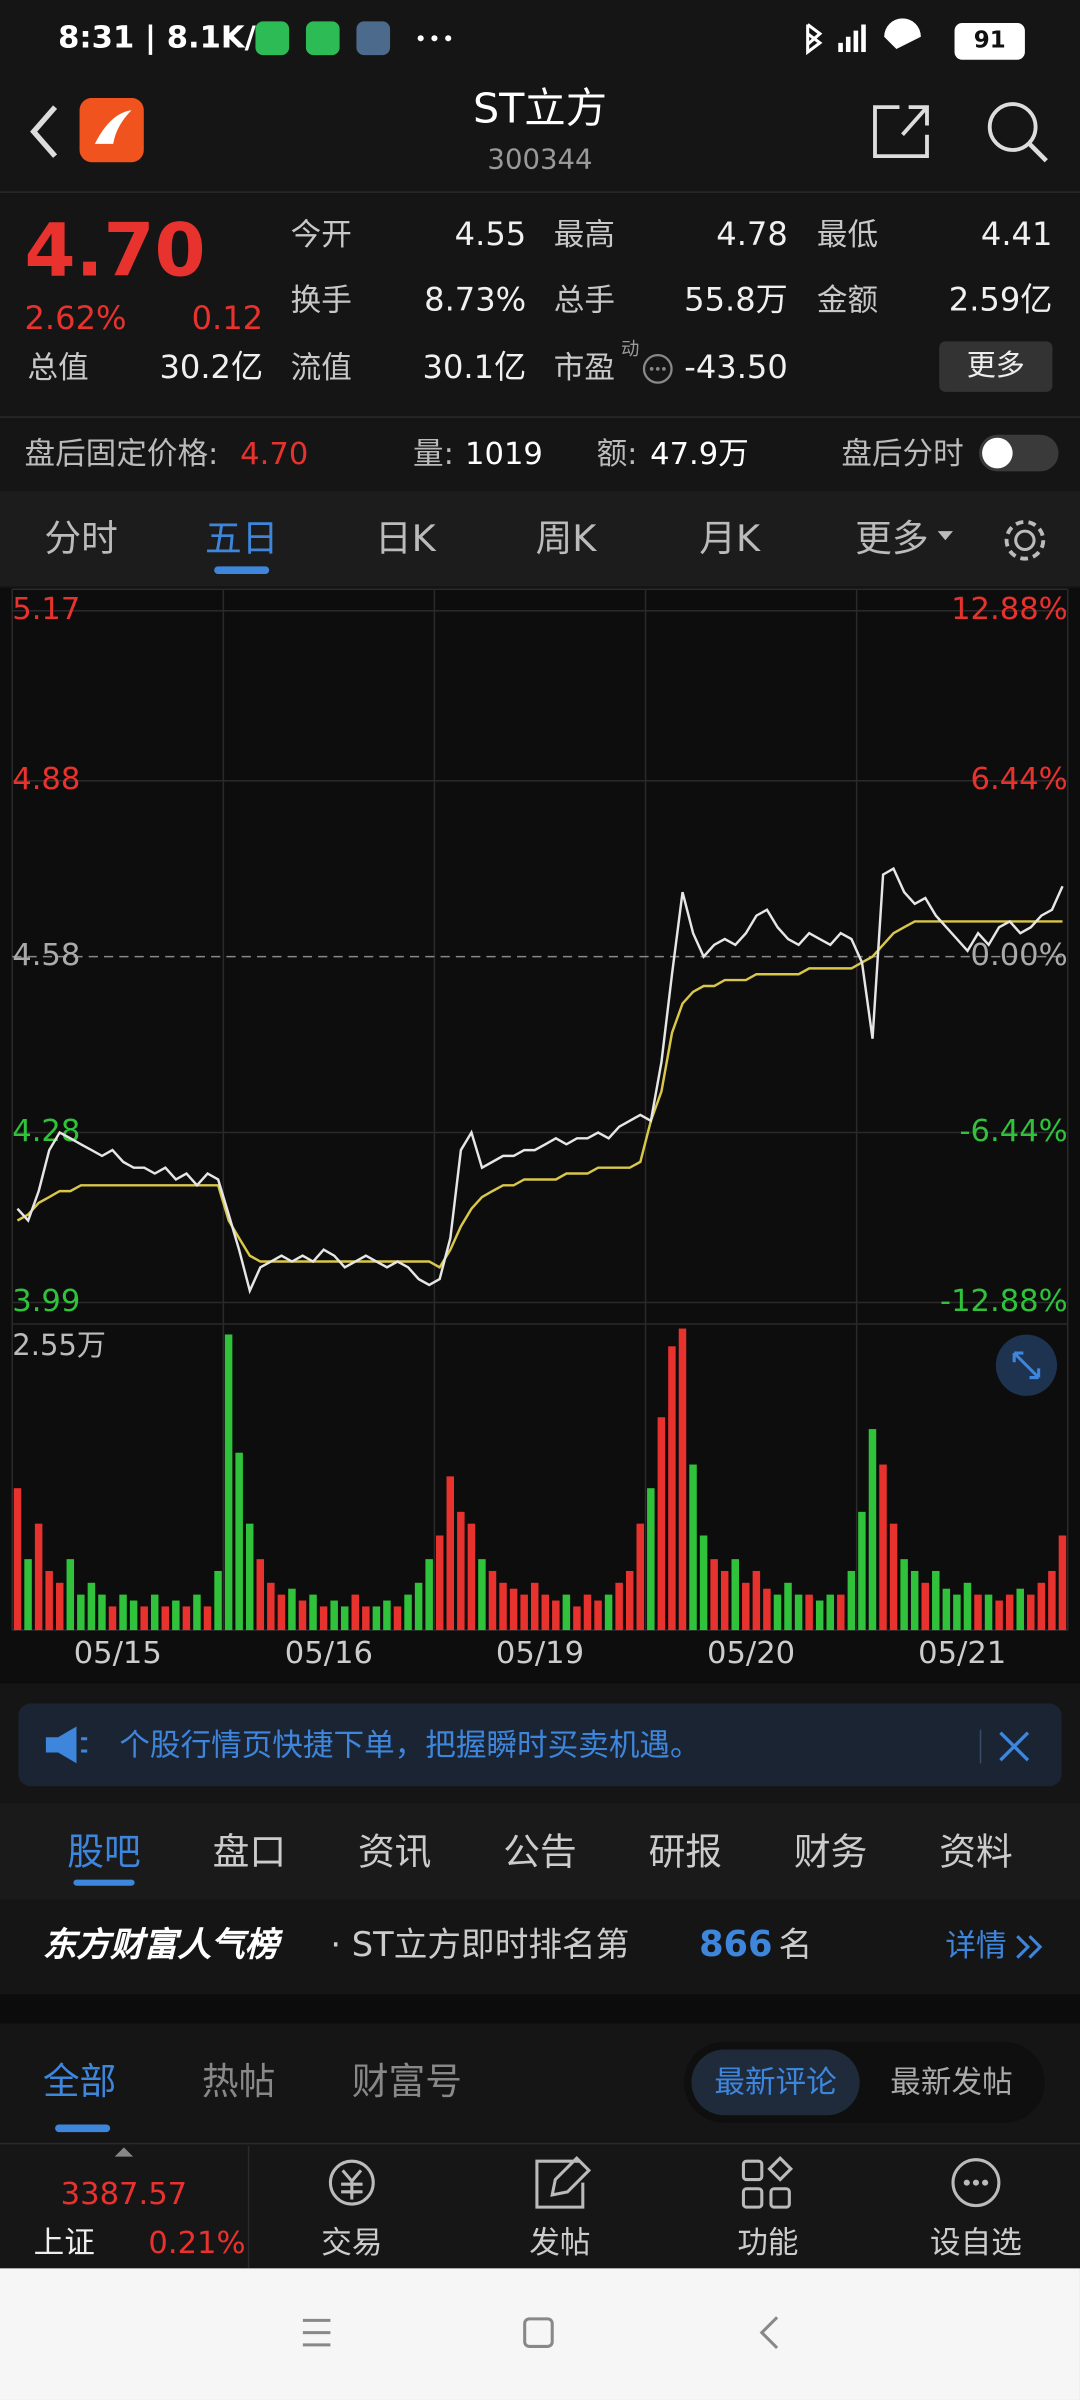 The height and width of the screenshot is (2400, 1080). I want to click on info-tab: 财务, so click(830, 1852).